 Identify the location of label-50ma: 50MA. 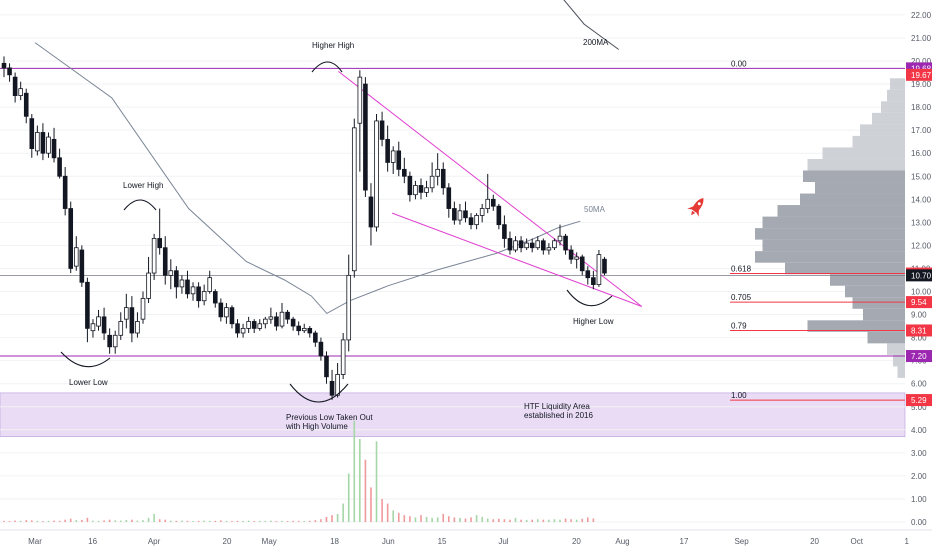
(595, 209).